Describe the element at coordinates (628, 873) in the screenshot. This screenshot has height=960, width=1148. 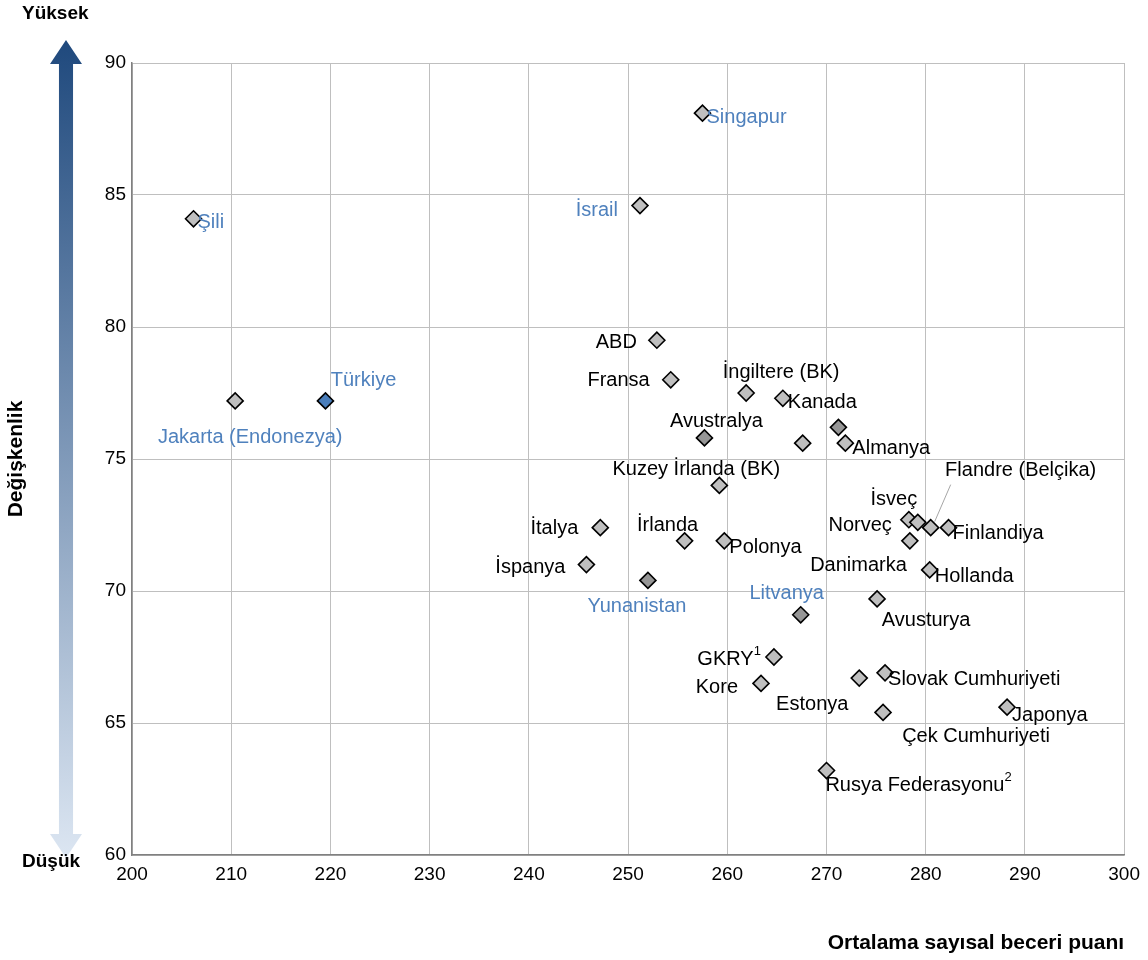
I see `x-tick-label: 250` at that location.